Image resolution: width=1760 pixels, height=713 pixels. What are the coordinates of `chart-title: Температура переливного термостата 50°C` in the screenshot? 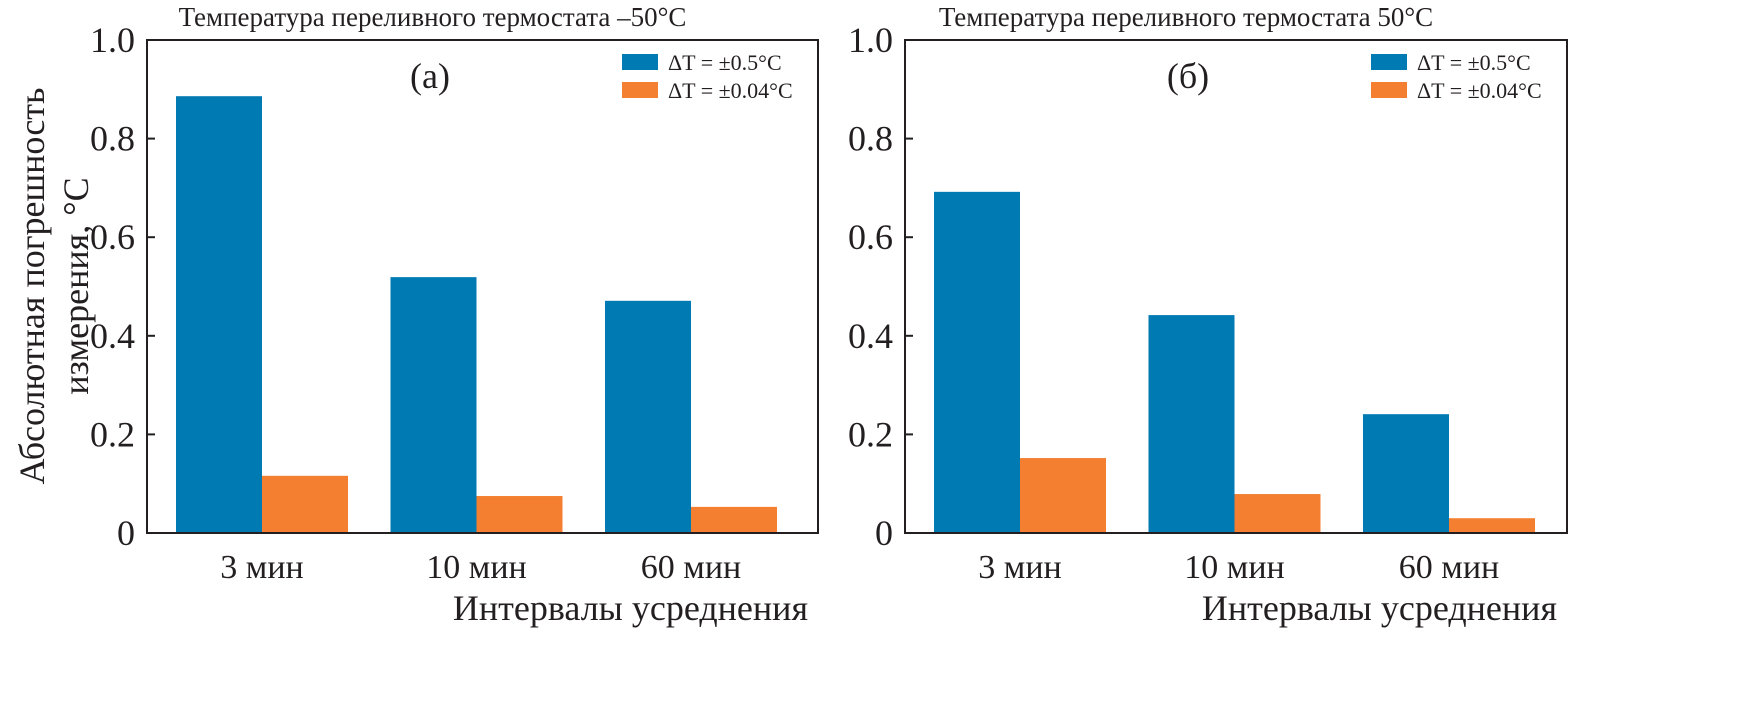 It's located at (1186, 17).